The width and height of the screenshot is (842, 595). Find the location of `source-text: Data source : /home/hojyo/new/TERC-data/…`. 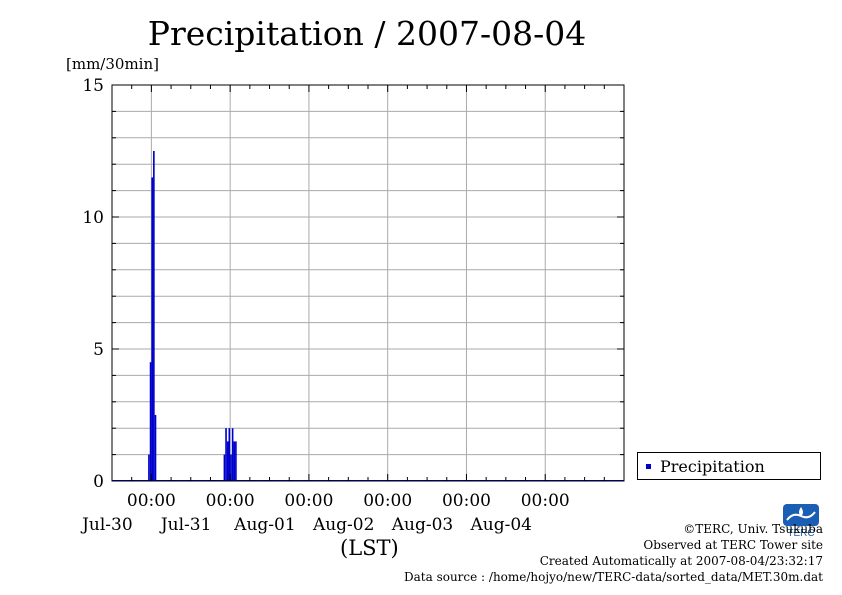

source-text: Data source : /home/hojyo/new/TERC-data/… is located at coordinates (613, 577).